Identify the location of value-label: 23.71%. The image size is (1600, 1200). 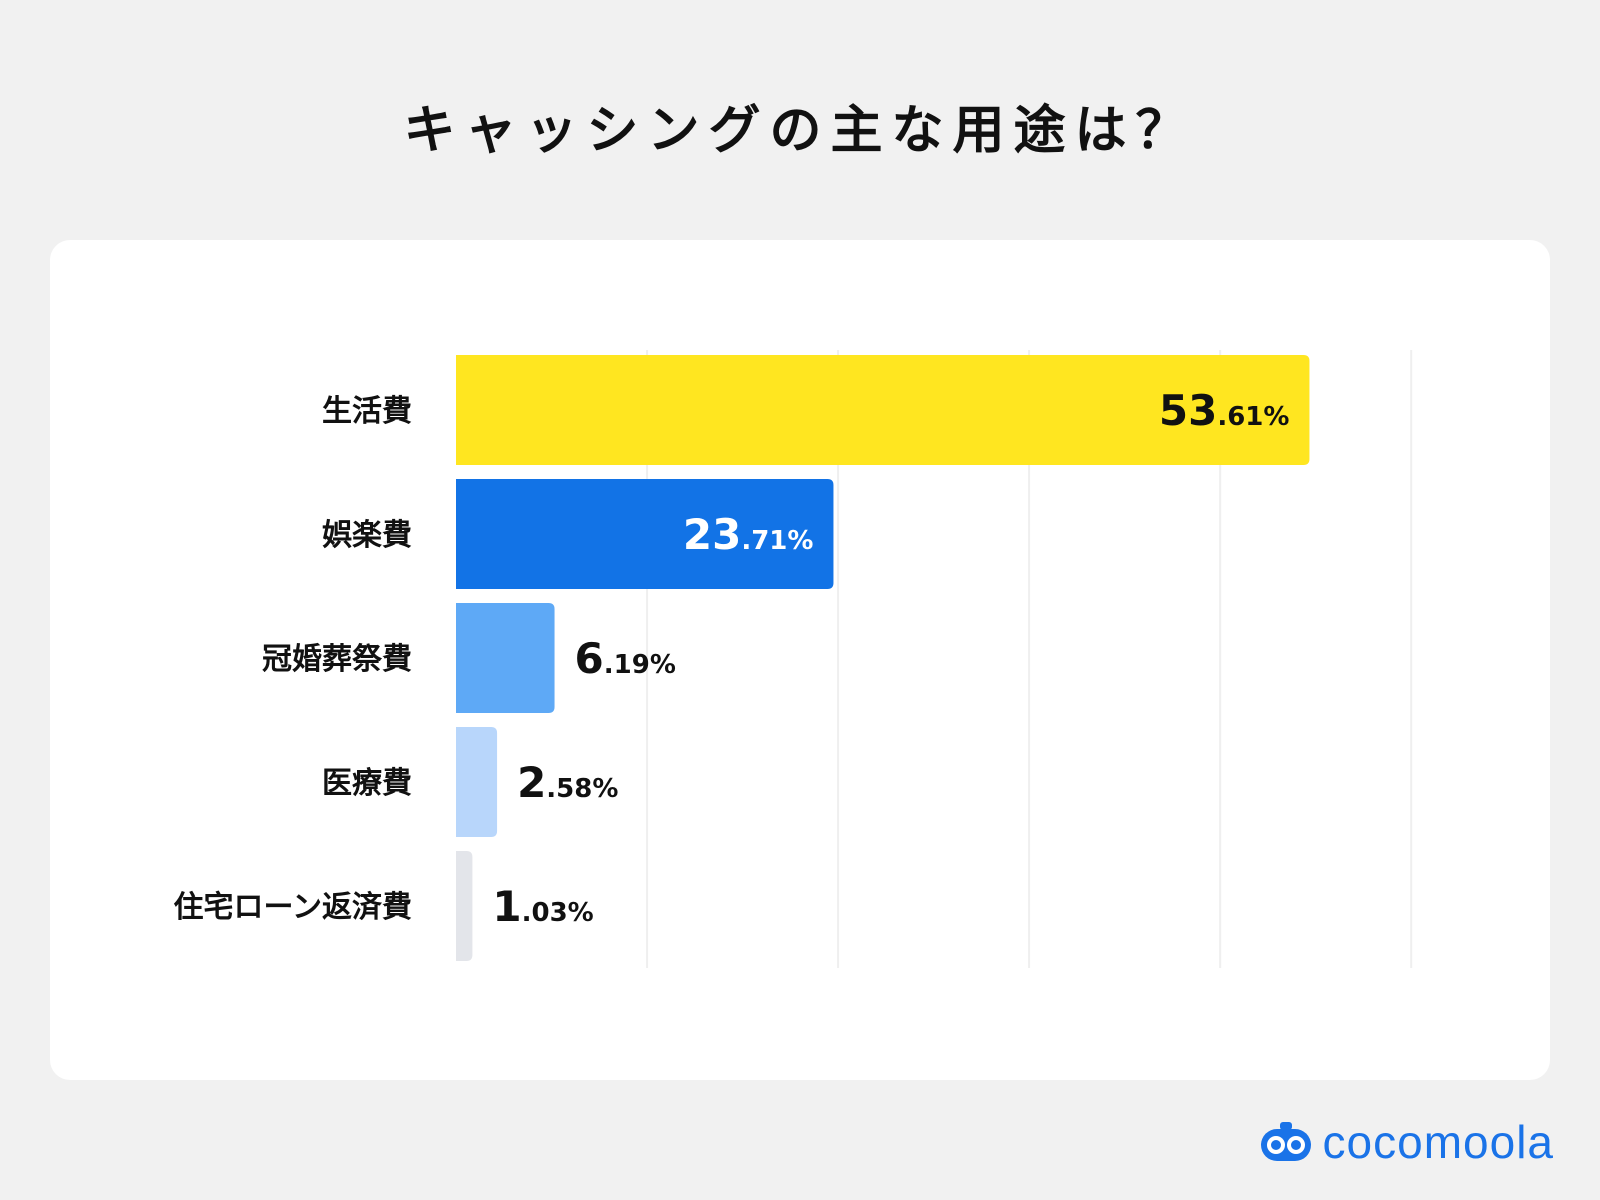
(748, 534).